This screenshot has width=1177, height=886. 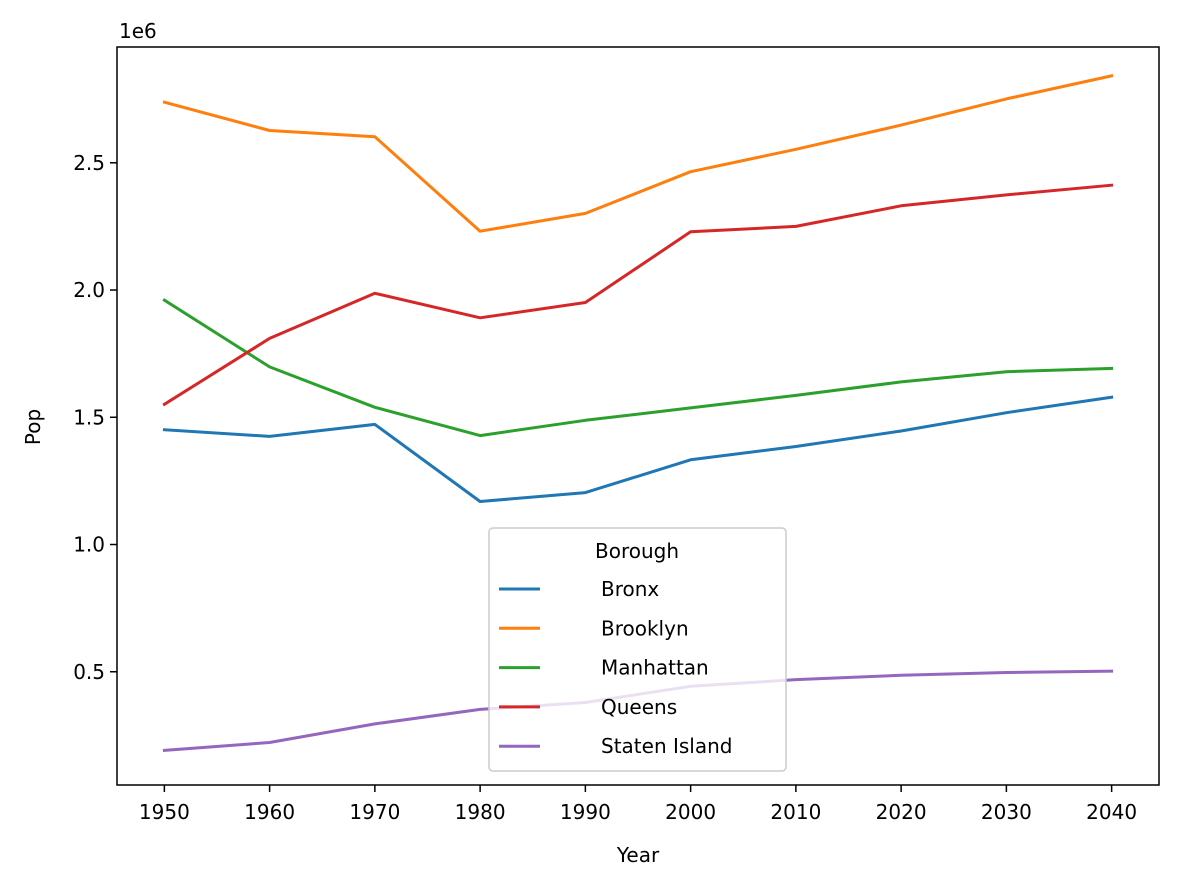 I want to click on legend-label: Bronx, so click(x=630, y=589).